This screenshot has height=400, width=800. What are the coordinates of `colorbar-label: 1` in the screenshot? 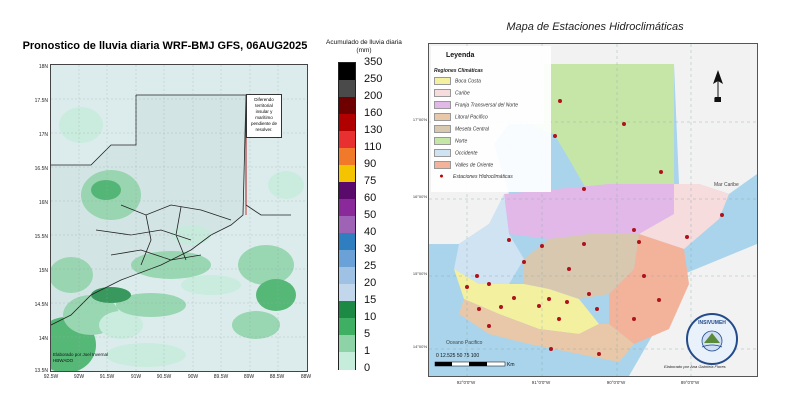 It's located at (367, 351).